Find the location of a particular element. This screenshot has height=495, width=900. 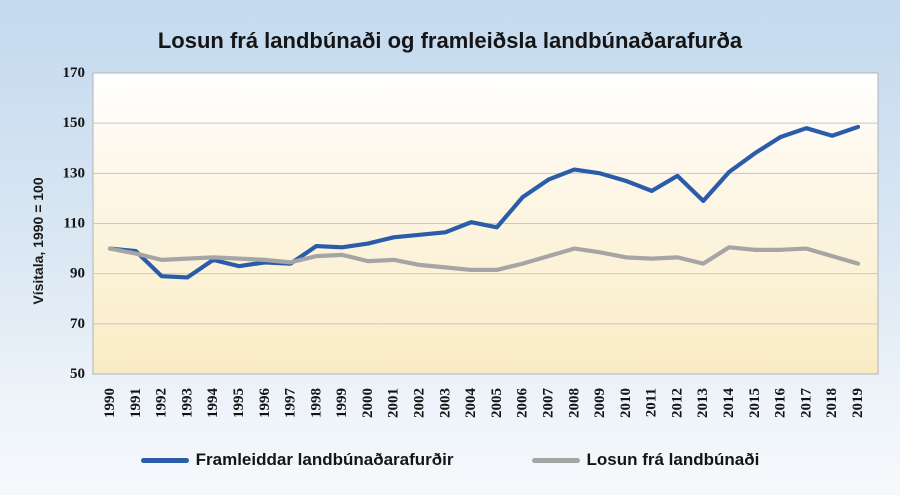

x-tick-label-2012: 2012 is located at coordinates (677, 403).